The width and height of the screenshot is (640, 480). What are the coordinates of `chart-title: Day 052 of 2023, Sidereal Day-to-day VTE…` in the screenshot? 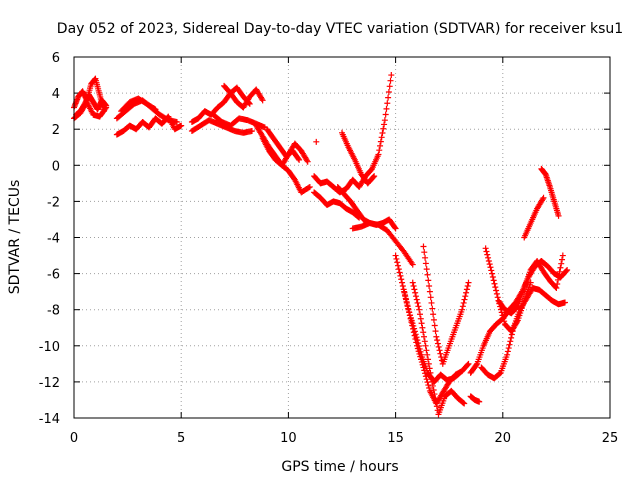 It's located at (340, 29).